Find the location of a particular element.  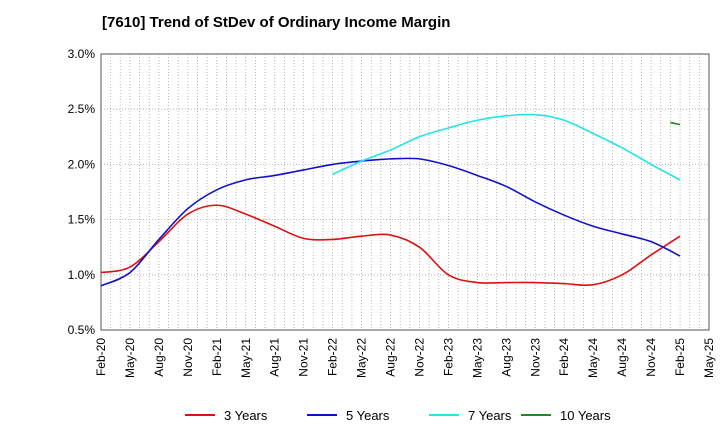

legend-label-3-years: 3 Years is located at coordinates (246, 415).